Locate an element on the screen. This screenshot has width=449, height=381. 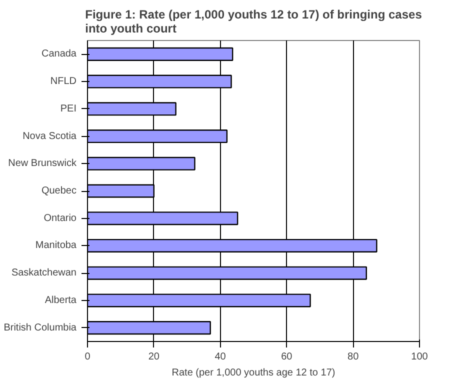
y-tick-label: NFLD is located at coordinates (63, 82).